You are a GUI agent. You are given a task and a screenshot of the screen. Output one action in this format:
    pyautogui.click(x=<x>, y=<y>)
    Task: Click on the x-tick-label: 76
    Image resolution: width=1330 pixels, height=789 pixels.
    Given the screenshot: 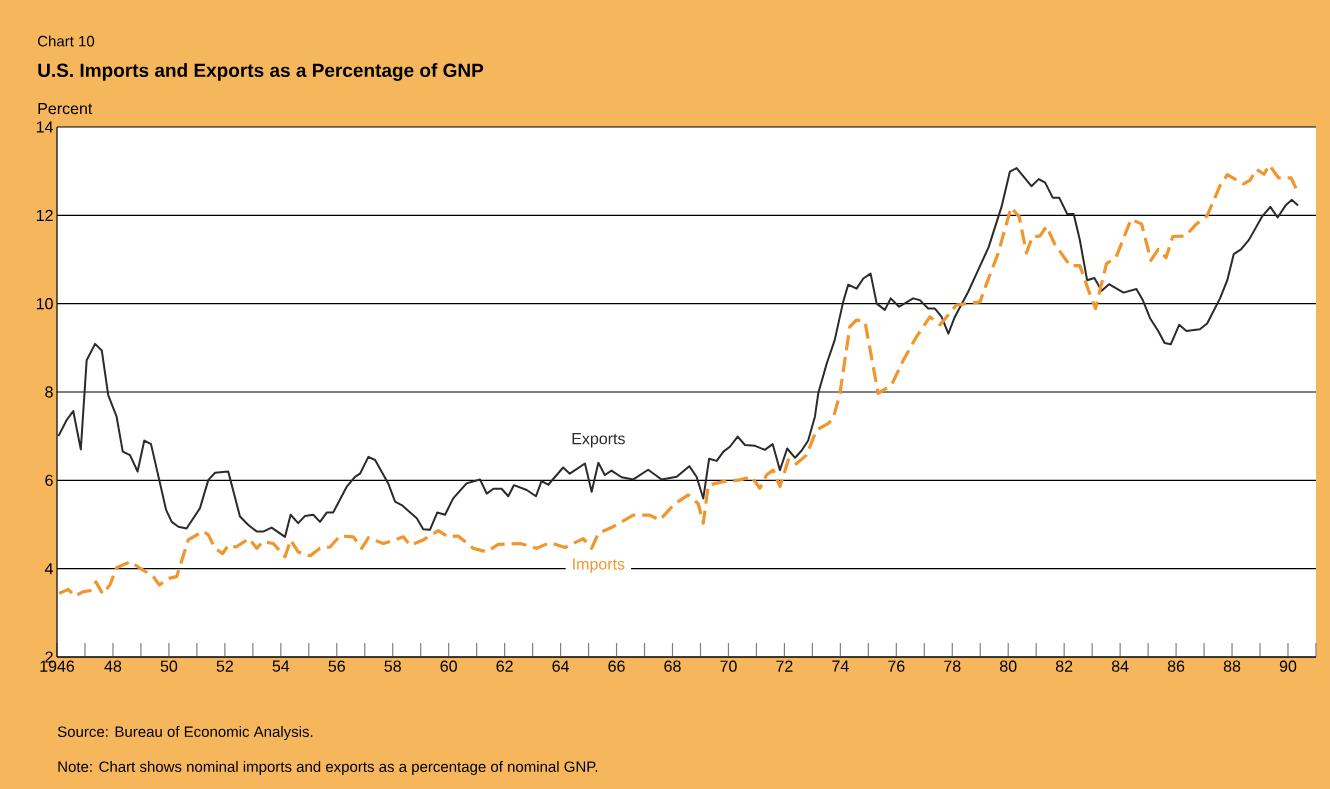 What is the action you would take?
    pyautogui.click(x=896, y=666)
    